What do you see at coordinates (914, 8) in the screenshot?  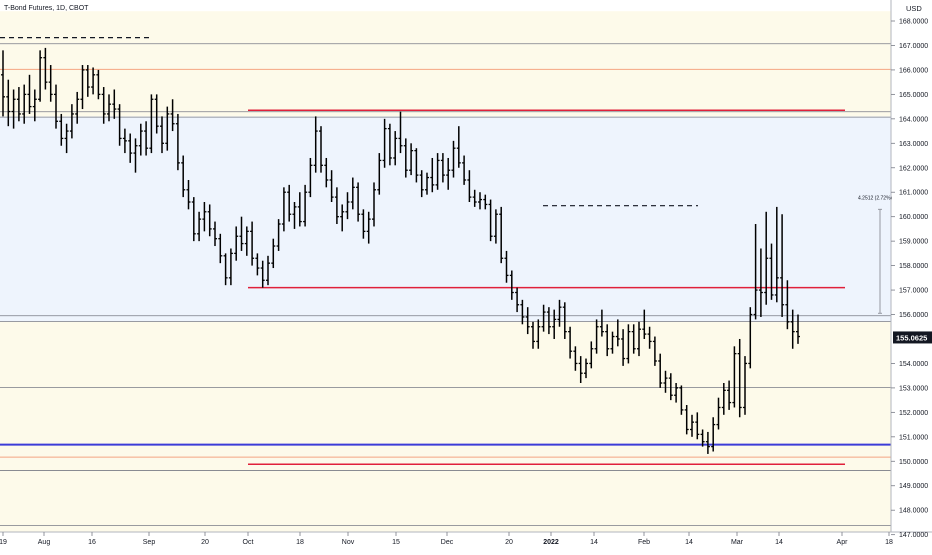 I see `currency-label: USD` at bounding box center [914, 8].